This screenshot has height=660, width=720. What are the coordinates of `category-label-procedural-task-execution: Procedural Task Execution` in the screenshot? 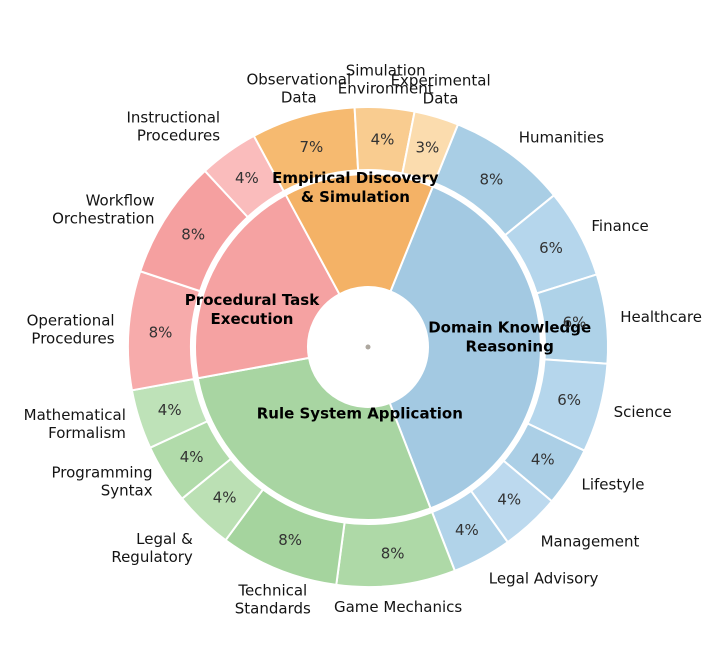 It's located at (252, 309).